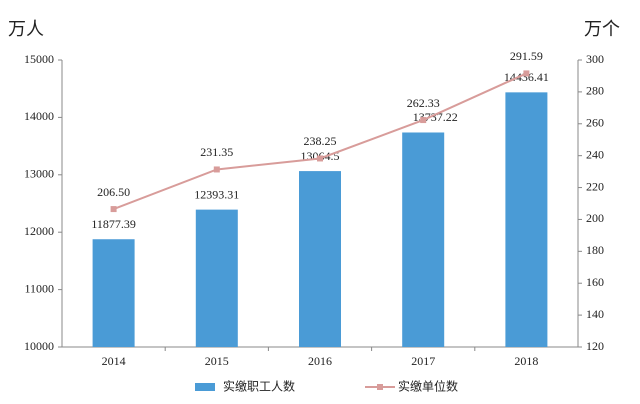  I want to click on y-tick-label: 11000, so click(39, 288).